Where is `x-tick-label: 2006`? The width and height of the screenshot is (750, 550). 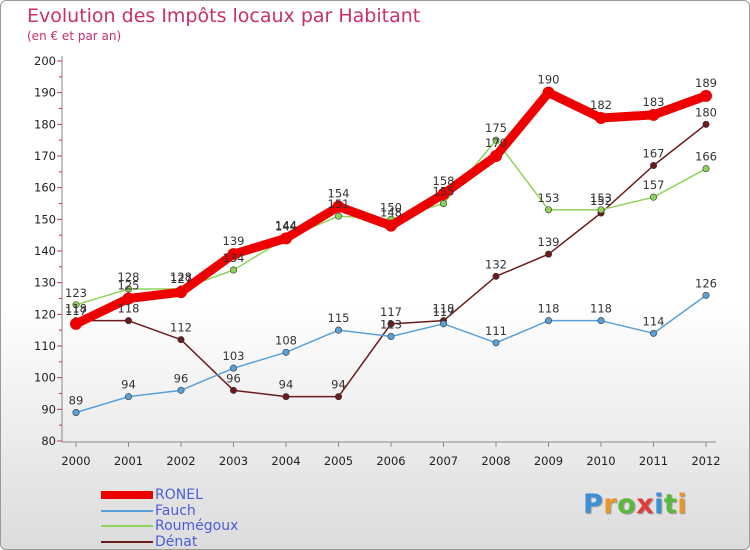
x-tick-label: 2006 is located at coordinates (390, 461).